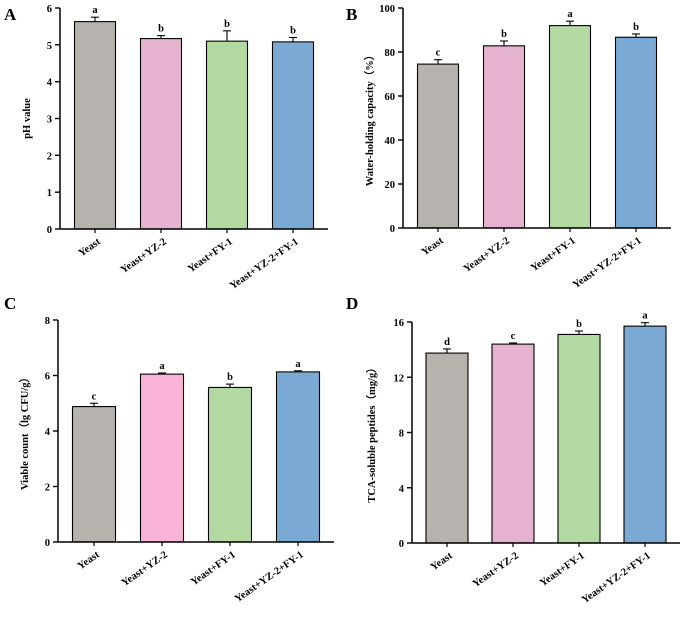  What do you see at coordinates (49, 46) in the screenshot?
I see `y-tick-label: 5` at bounding box center [49, 46].